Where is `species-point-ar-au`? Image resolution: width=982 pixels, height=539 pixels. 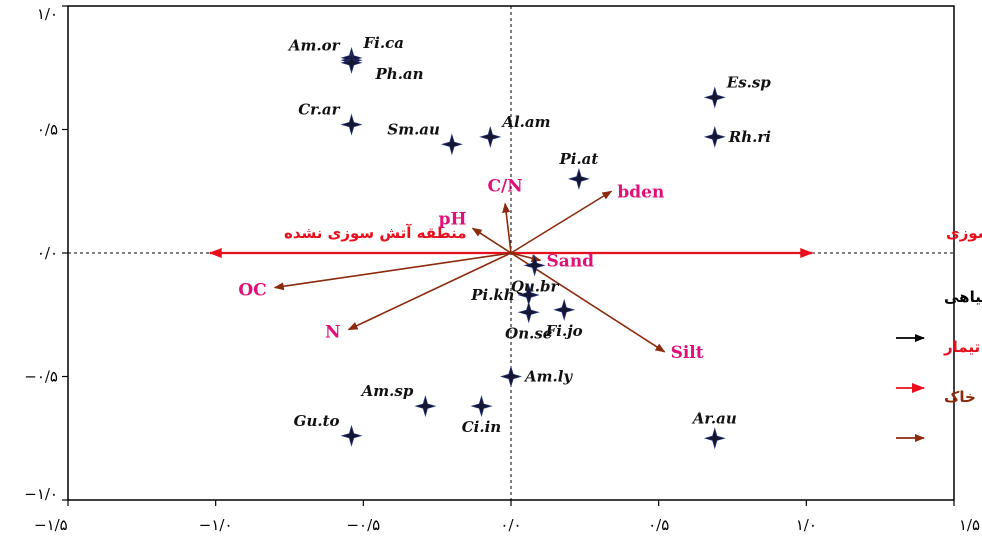
species-point-ar-au is located at coordinates (714, 438).